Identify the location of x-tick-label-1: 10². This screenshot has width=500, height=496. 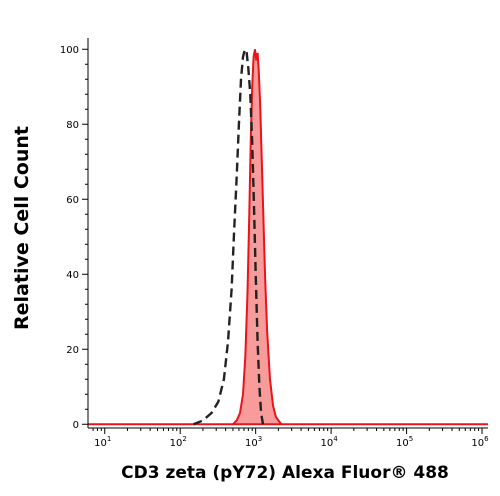
(178, 442).